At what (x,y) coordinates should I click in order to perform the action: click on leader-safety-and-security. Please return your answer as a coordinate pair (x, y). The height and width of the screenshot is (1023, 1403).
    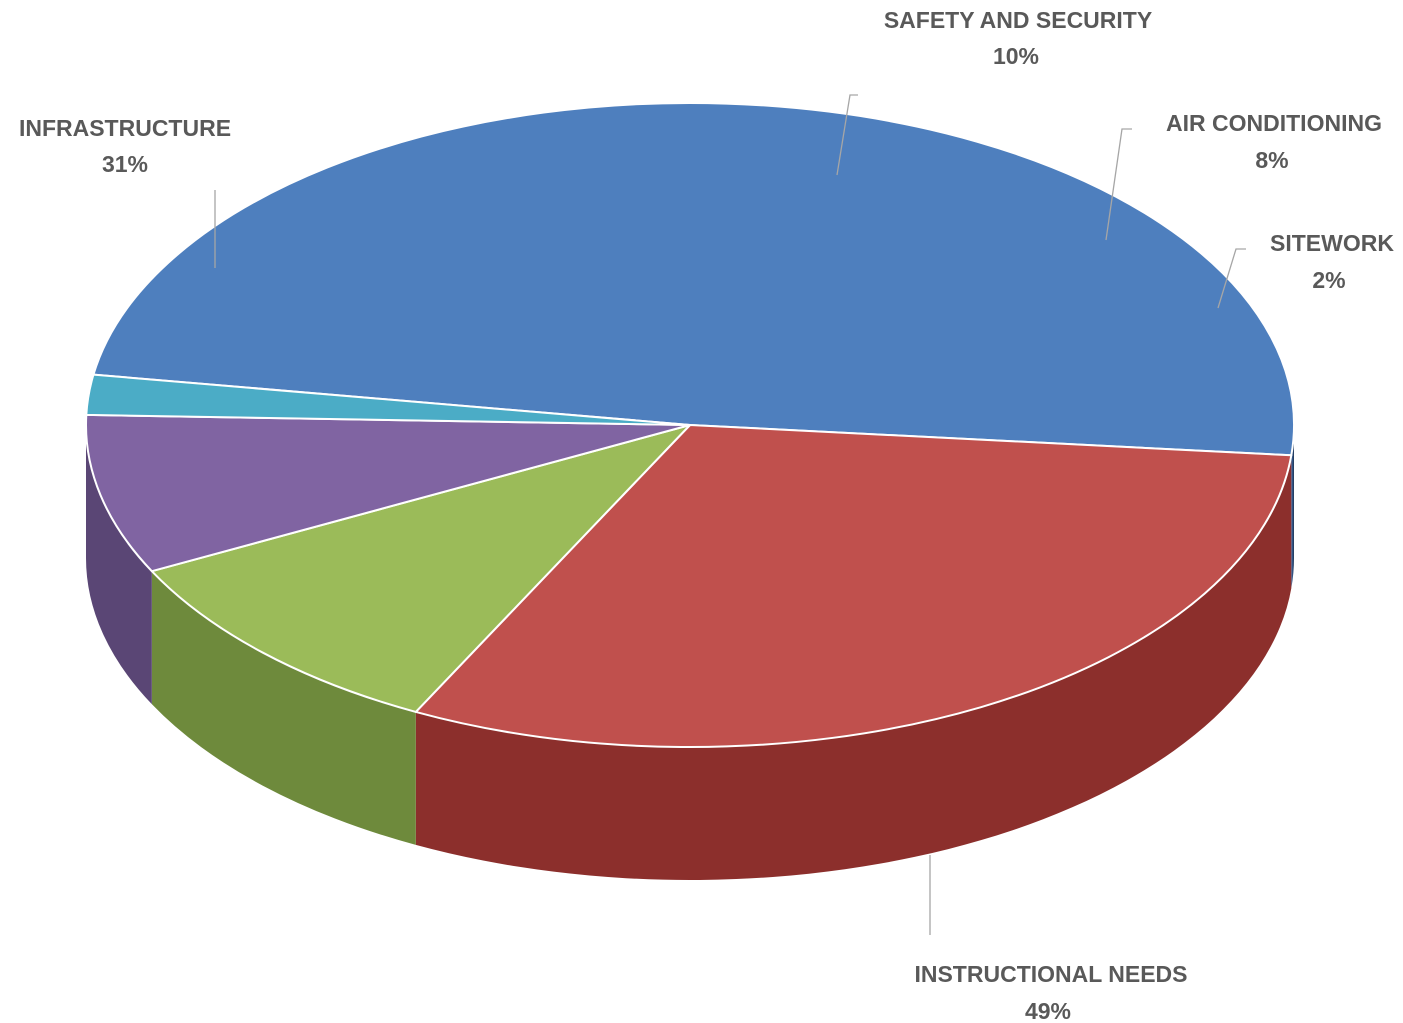
    Looking at the image, I should click on (847, 135).